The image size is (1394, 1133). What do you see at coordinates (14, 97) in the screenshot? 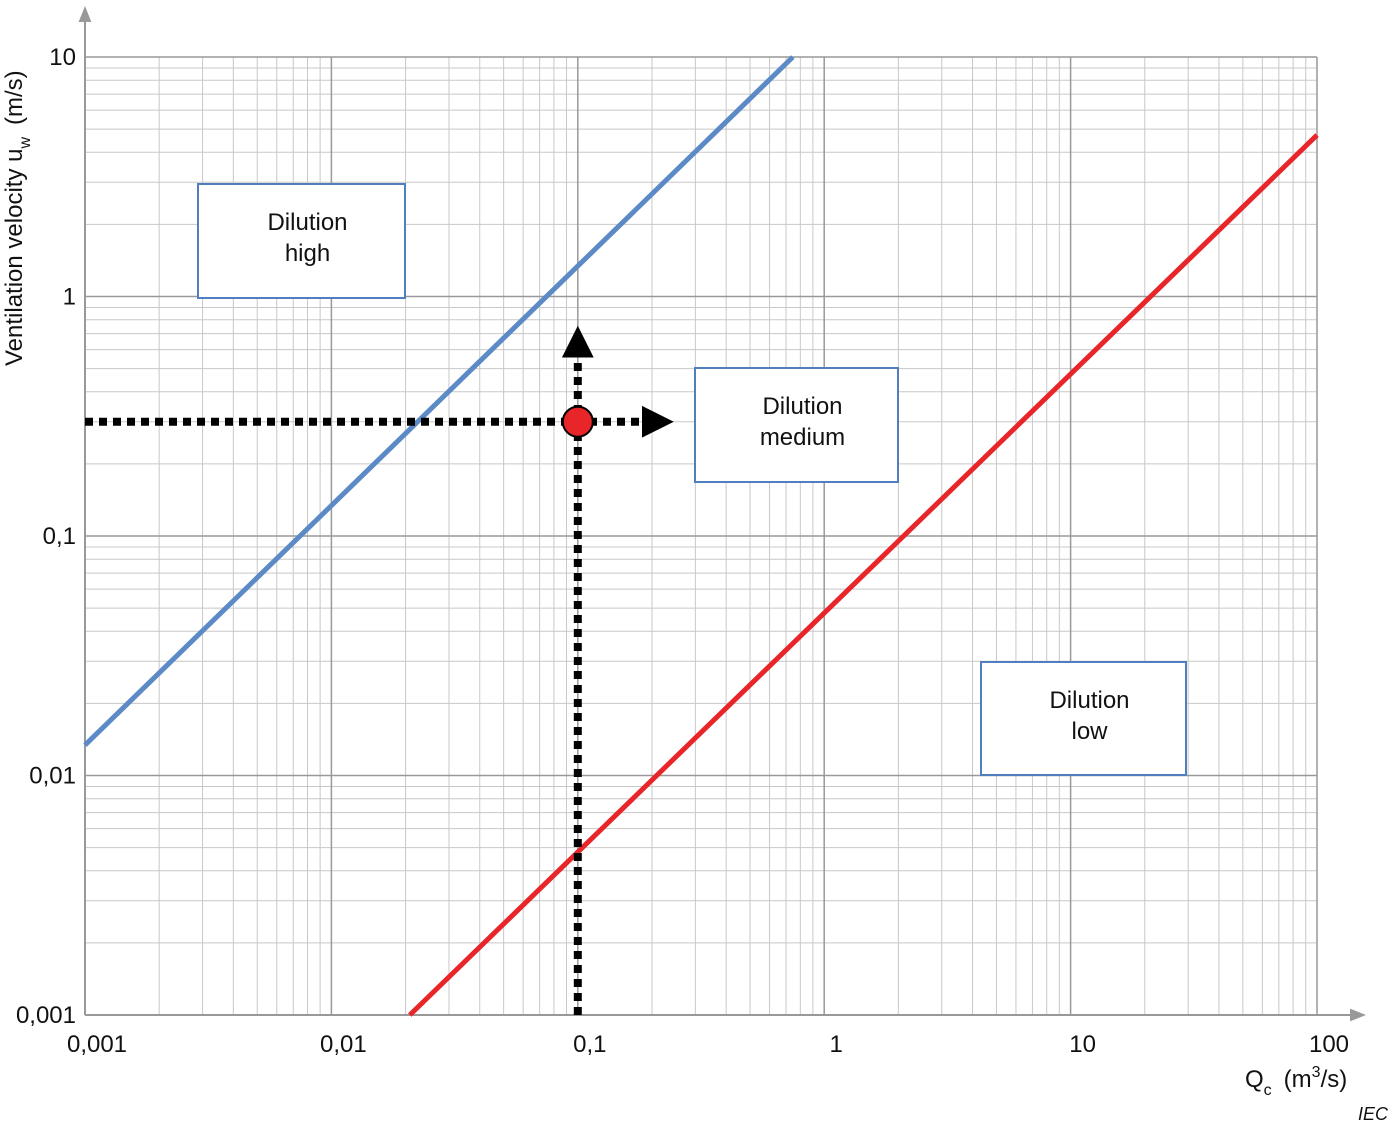
I see `y-label-part: (m/s)` at bounding box center [14, 97].